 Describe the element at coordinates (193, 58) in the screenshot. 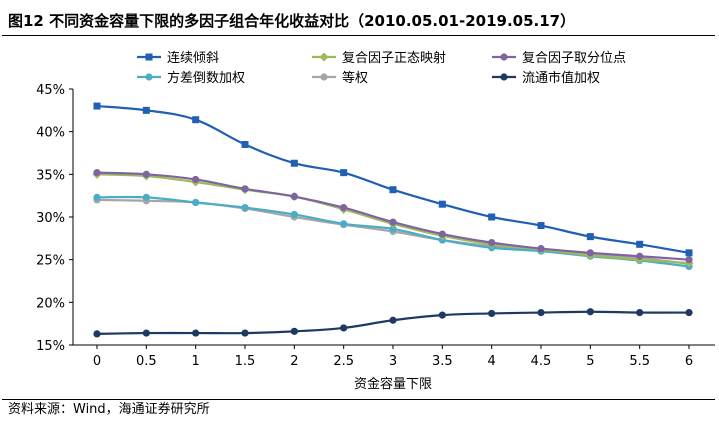

I see `legend-label: 连续倾斜` at that location.